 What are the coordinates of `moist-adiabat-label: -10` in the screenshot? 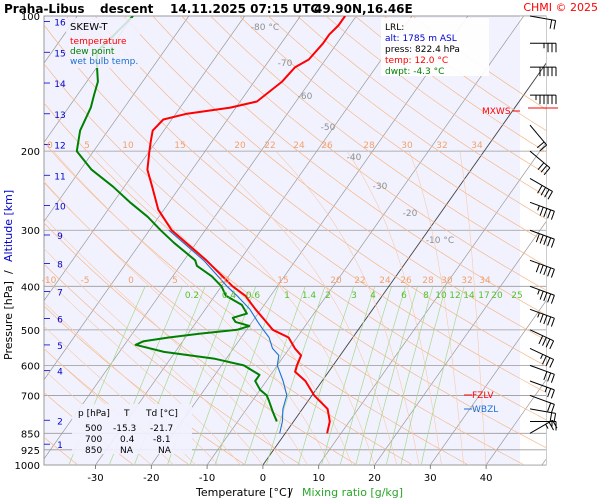 It's located at (49, 281).